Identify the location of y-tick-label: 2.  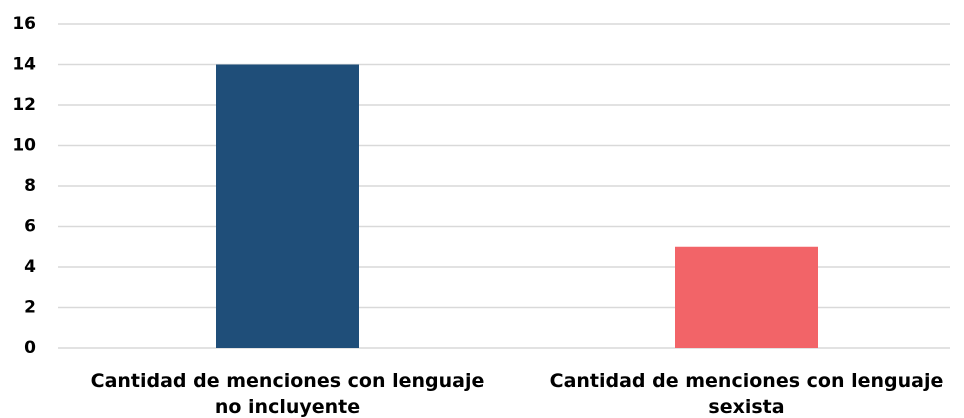
(30, 308).